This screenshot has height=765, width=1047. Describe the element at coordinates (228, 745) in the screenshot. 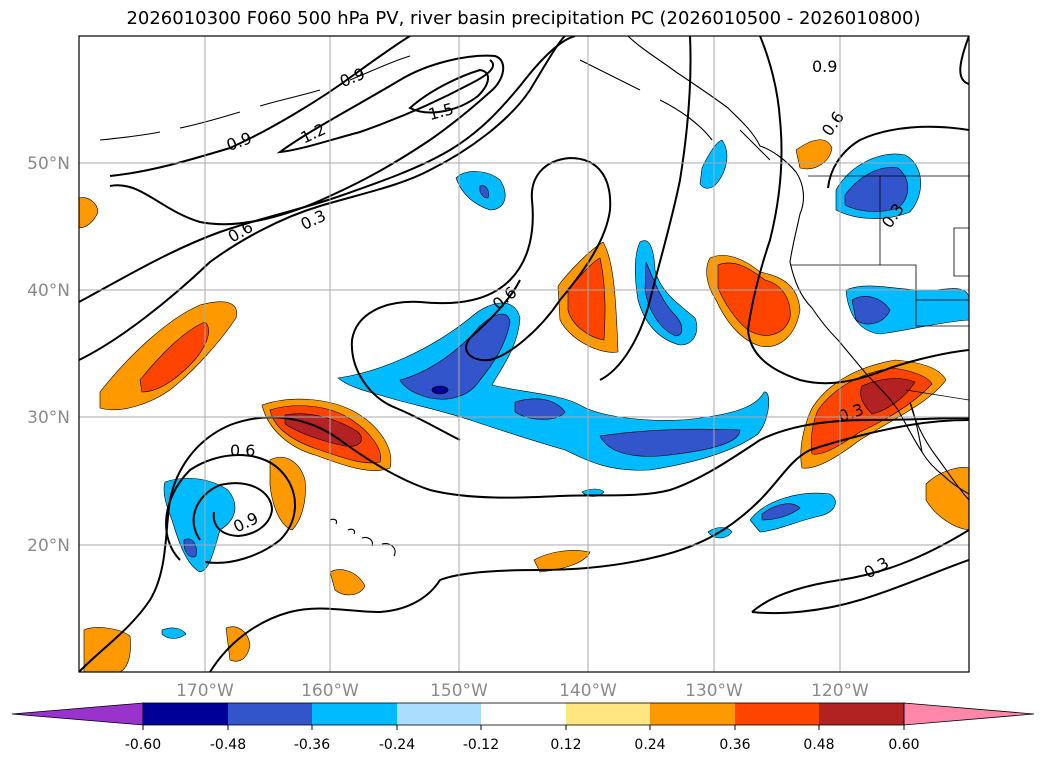

I see `colorbar-tick-label: -0.48` at that location.